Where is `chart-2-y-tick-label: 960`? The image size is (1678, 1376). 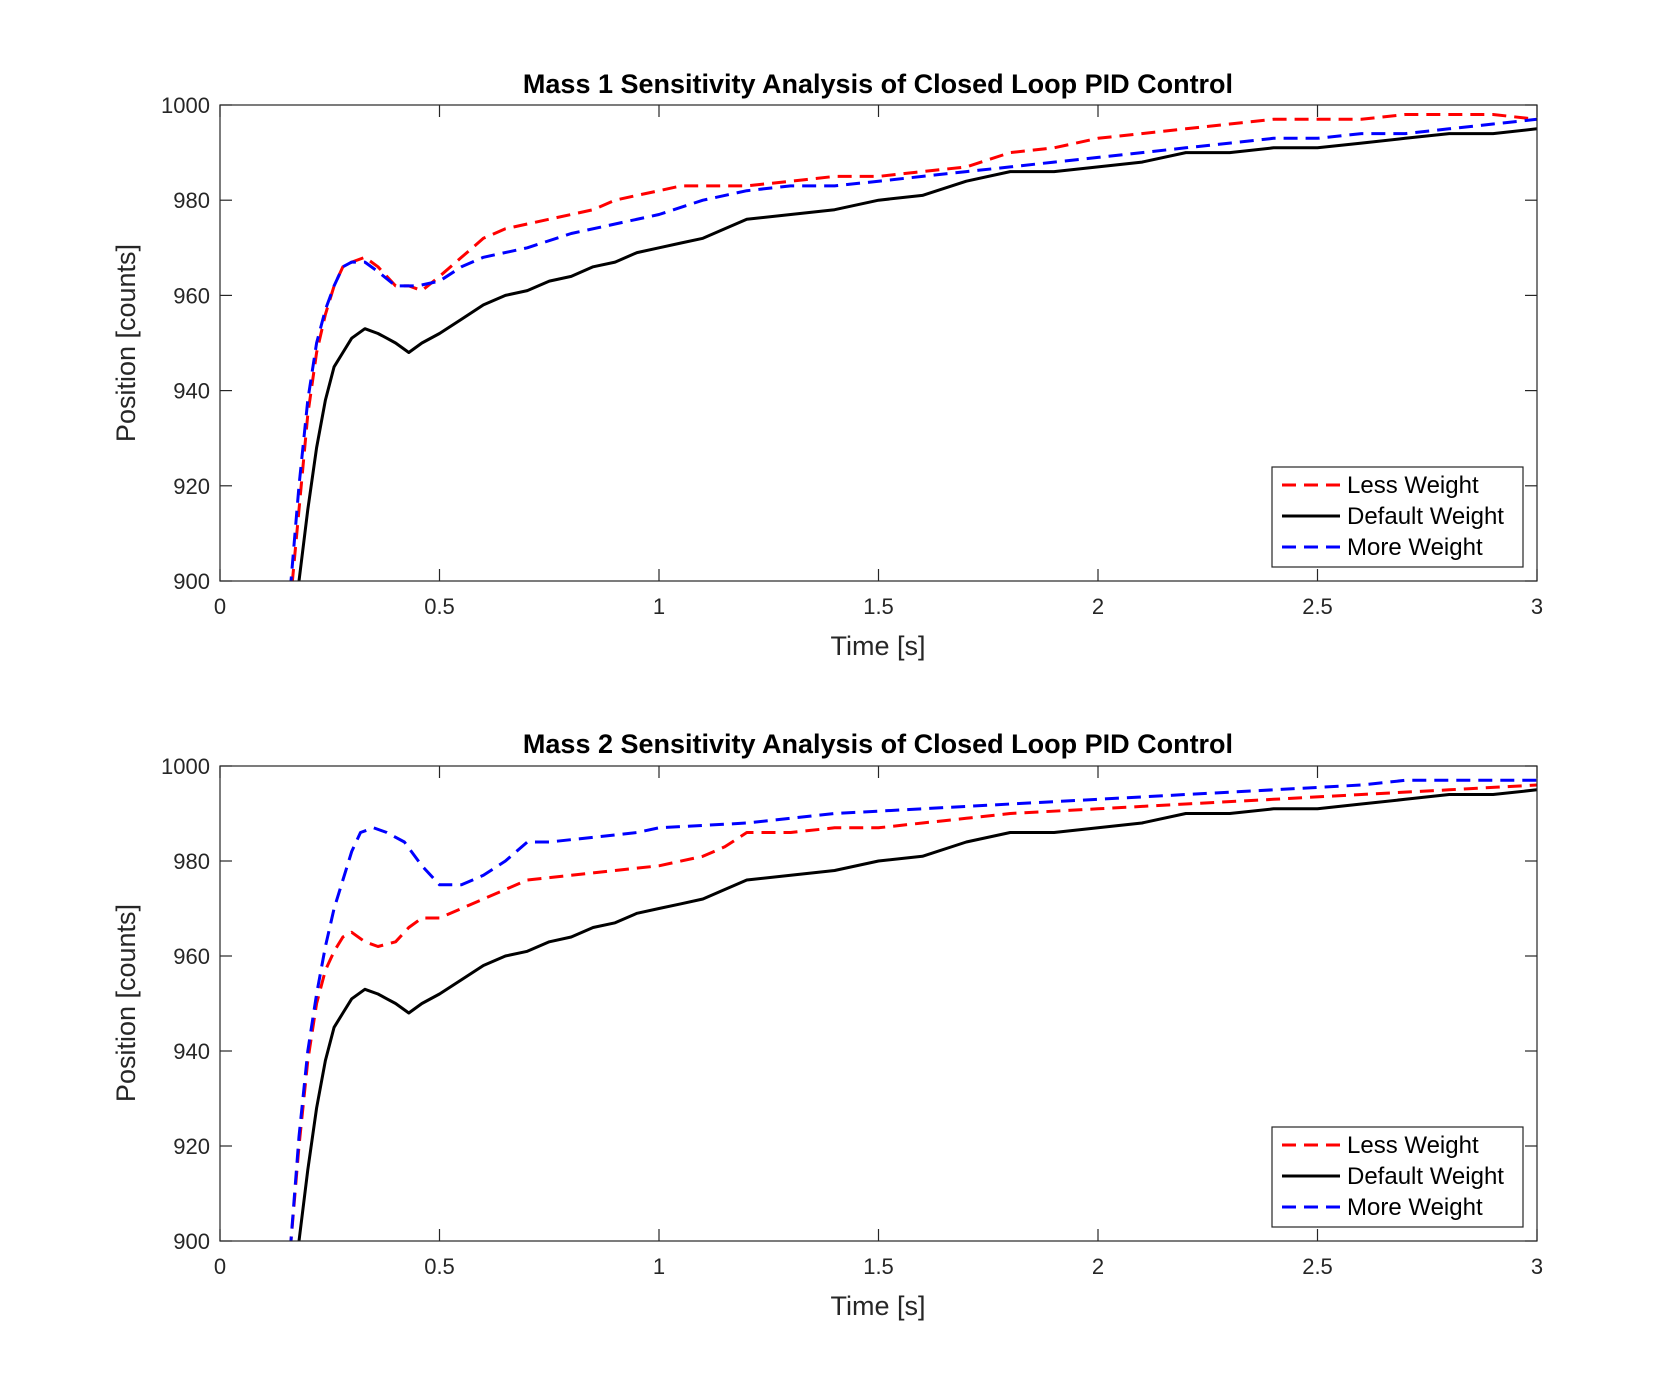
chart-2-y-tick-label: 960 is located at coordinates (191, 956).